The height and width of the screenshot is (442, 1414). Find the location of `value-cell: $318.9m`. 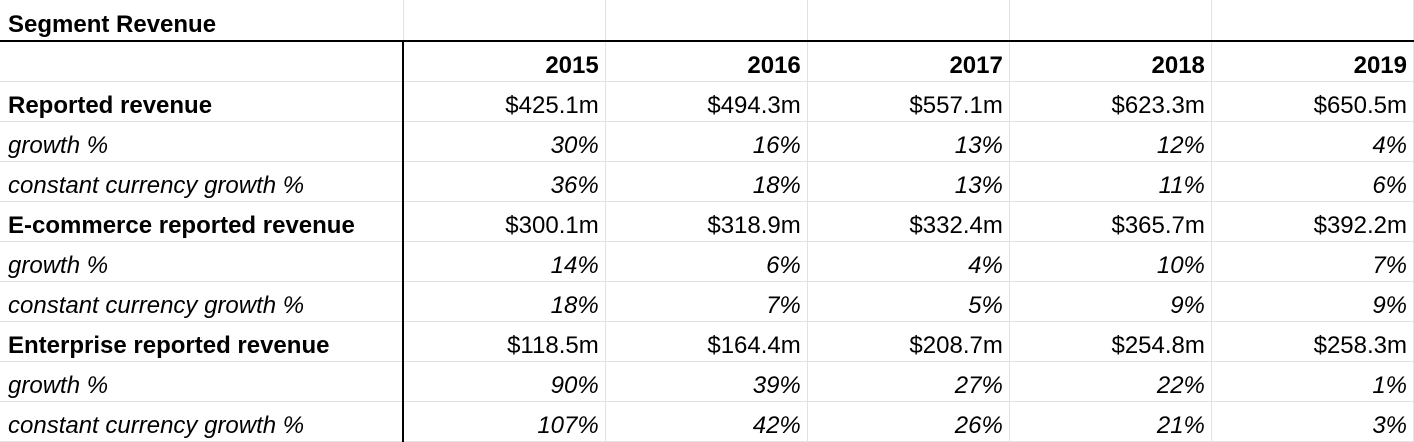

value-cell: $318.9m is located at coordinates (706, 221).